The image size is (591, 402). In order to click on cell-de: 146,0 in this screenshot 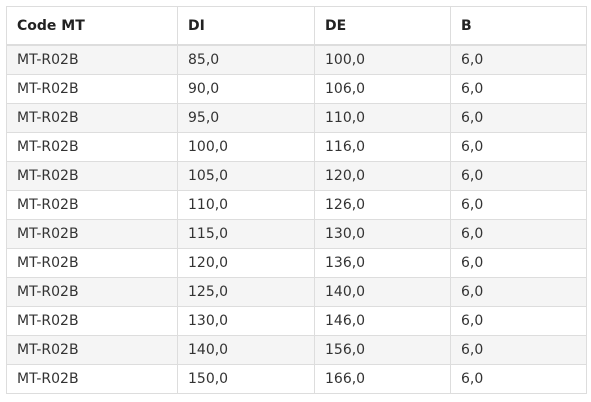, I will do `click(382, 321)`.